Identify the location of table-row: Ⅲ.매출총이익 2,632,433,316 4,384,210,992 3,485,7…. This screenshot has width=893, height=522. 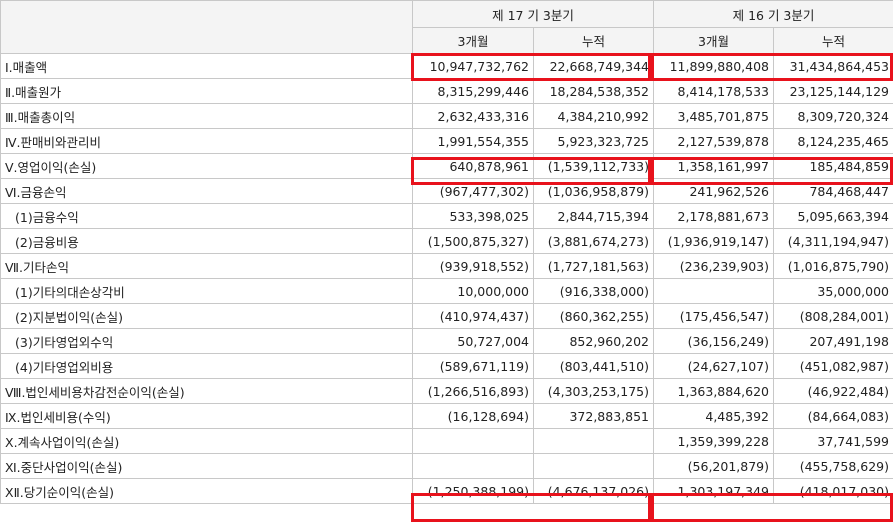
(446, 116).